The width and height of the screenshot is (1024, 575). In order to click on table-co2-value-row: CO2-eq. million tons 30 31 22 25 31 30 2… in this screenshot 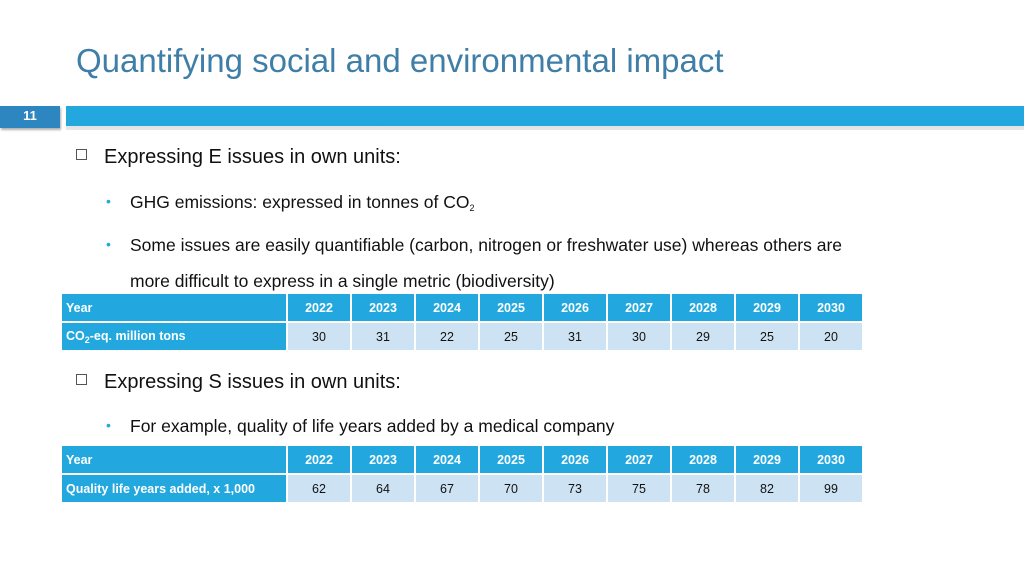, I will do `click(462, 336)`.